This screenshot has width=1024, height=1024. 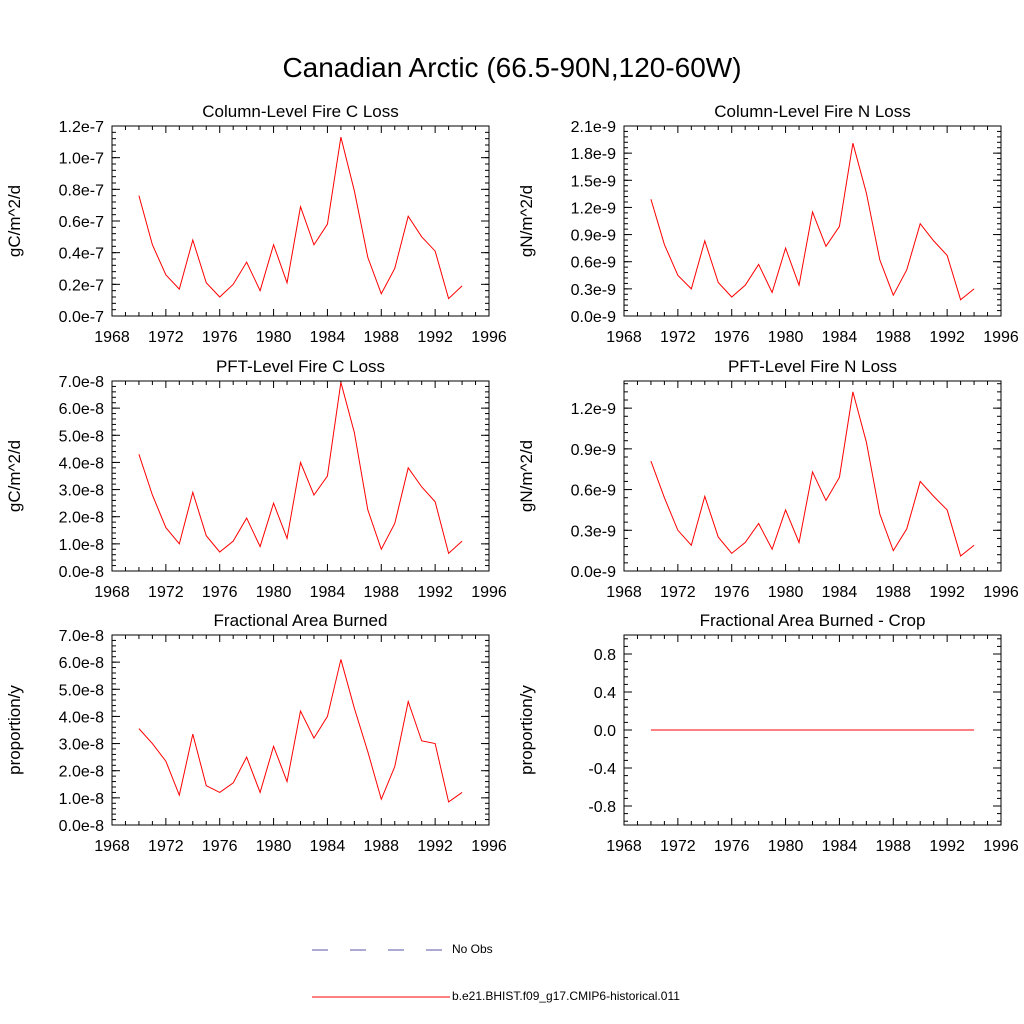 What do you see at coordinates (512, 67) in the screenshot?
I see `figure-title: Canadian Arctic (66.5-90N,120-60W)` at bounding box center [512, 67].